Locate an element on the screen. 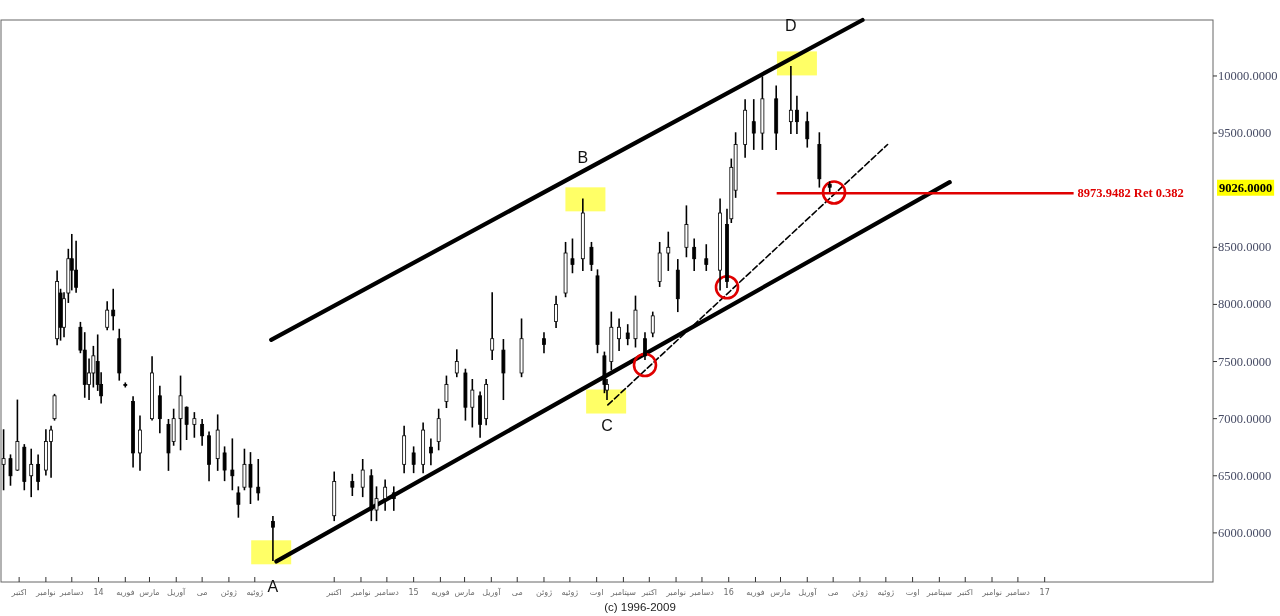 The width and height of the screenshot is (1280, 616). y-tick-label: 9500.0000 is located at coordinates (1245, 133).